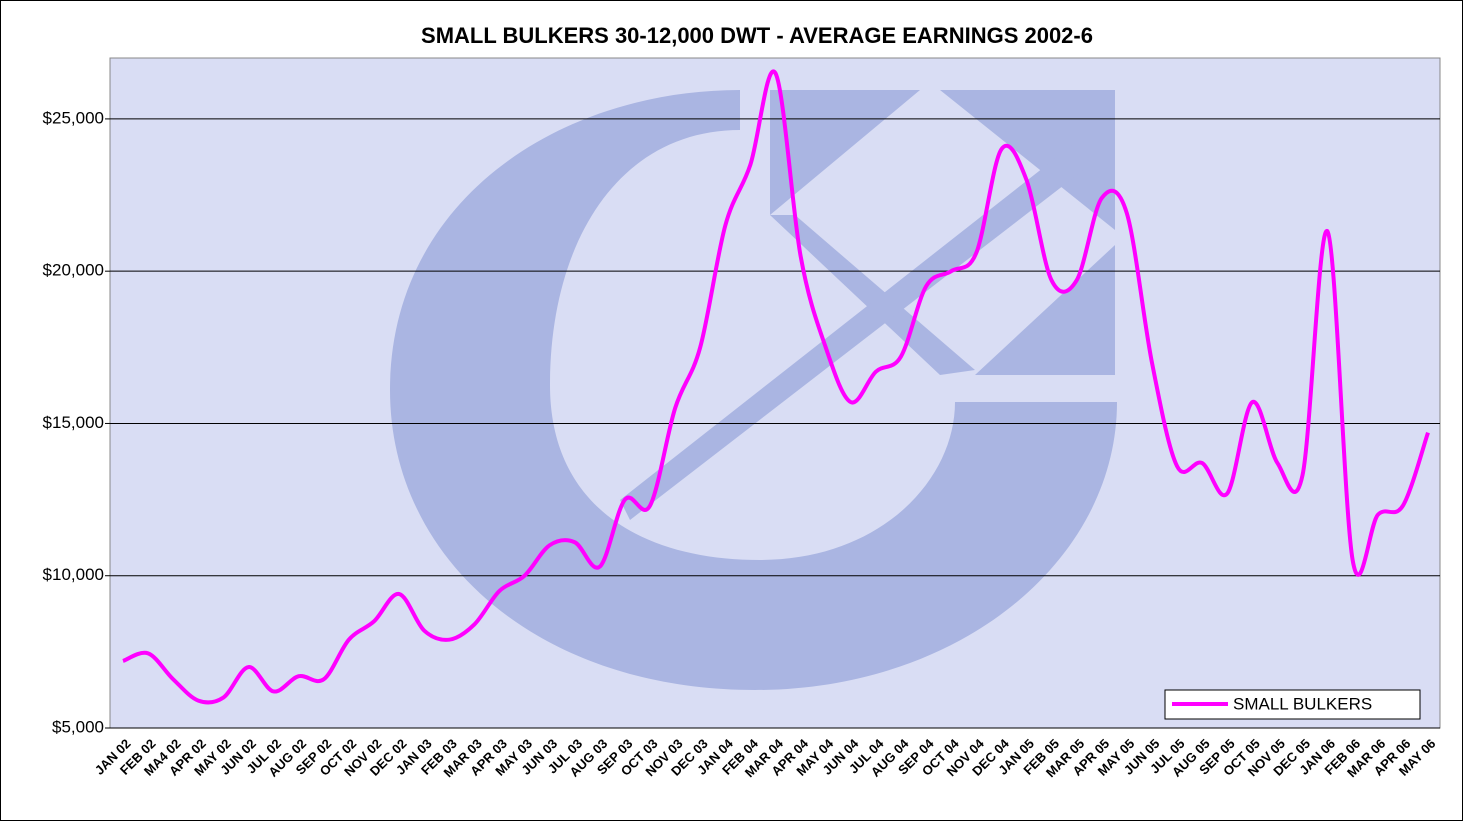 The height and width of the screenshot is (821, 1463). I want to click on y-tick-label: $5,000, so click(78, 726).